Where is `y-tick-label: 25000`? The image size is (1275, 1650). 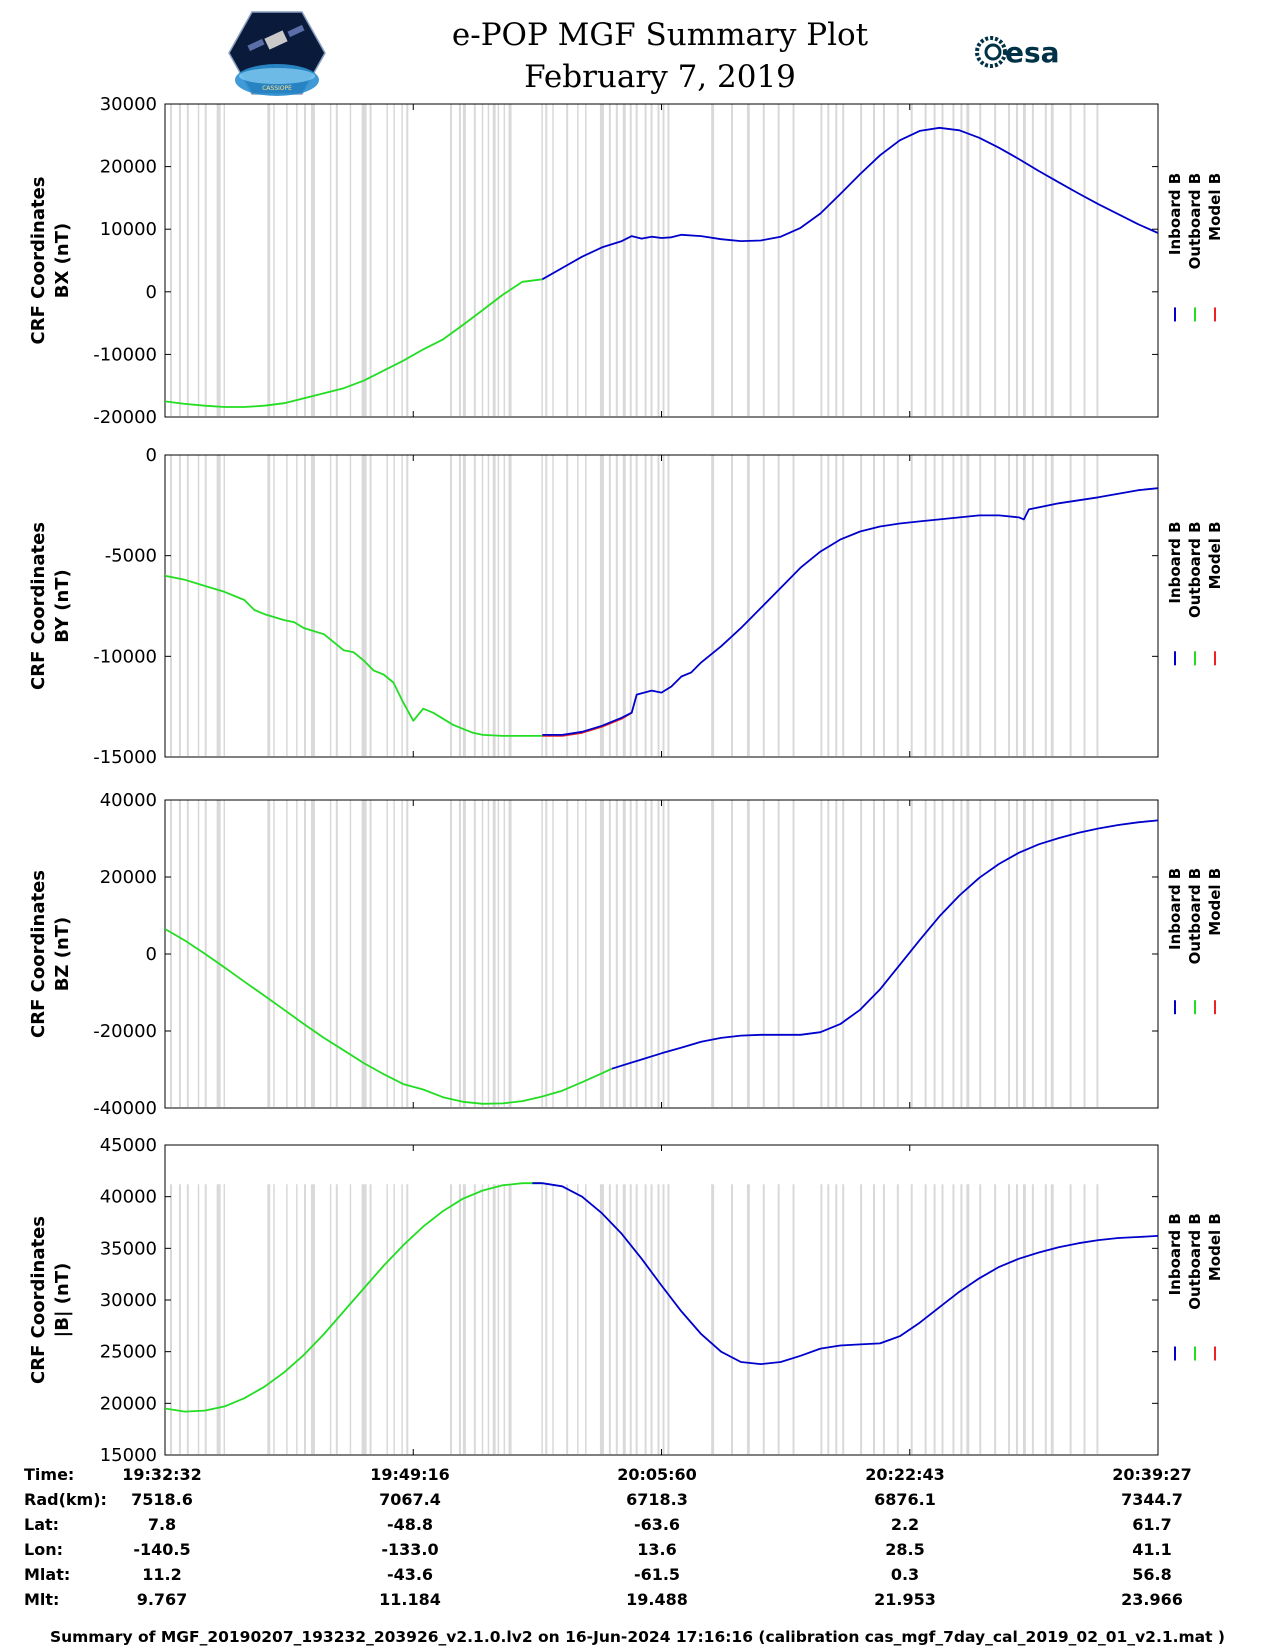
y-tick-label: 25000 is located at coordinates (128, 1352).